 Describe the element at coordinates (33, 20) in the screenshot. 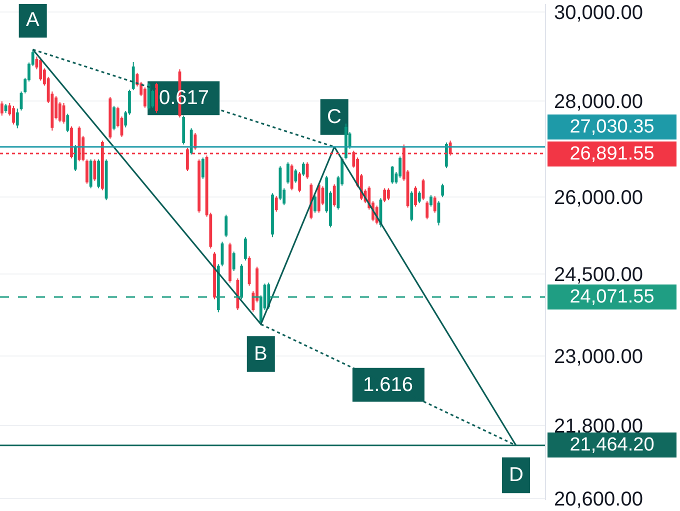

I see `annotation: A` at that location.